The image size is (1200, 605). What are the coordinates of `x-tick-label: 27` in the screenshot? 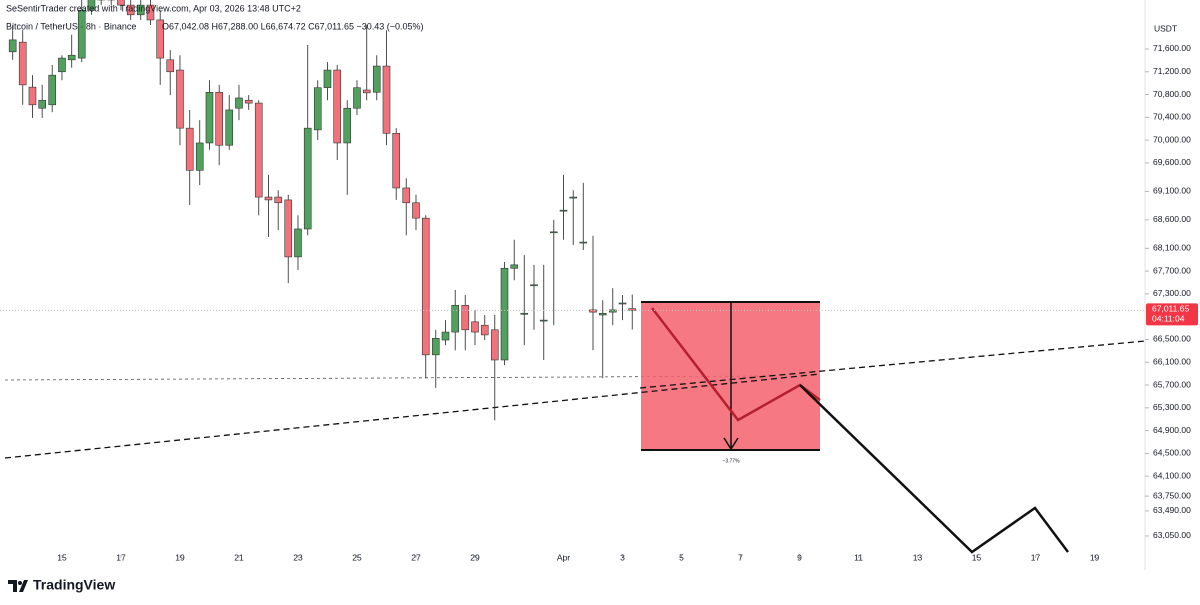 It's located at (416, 557).